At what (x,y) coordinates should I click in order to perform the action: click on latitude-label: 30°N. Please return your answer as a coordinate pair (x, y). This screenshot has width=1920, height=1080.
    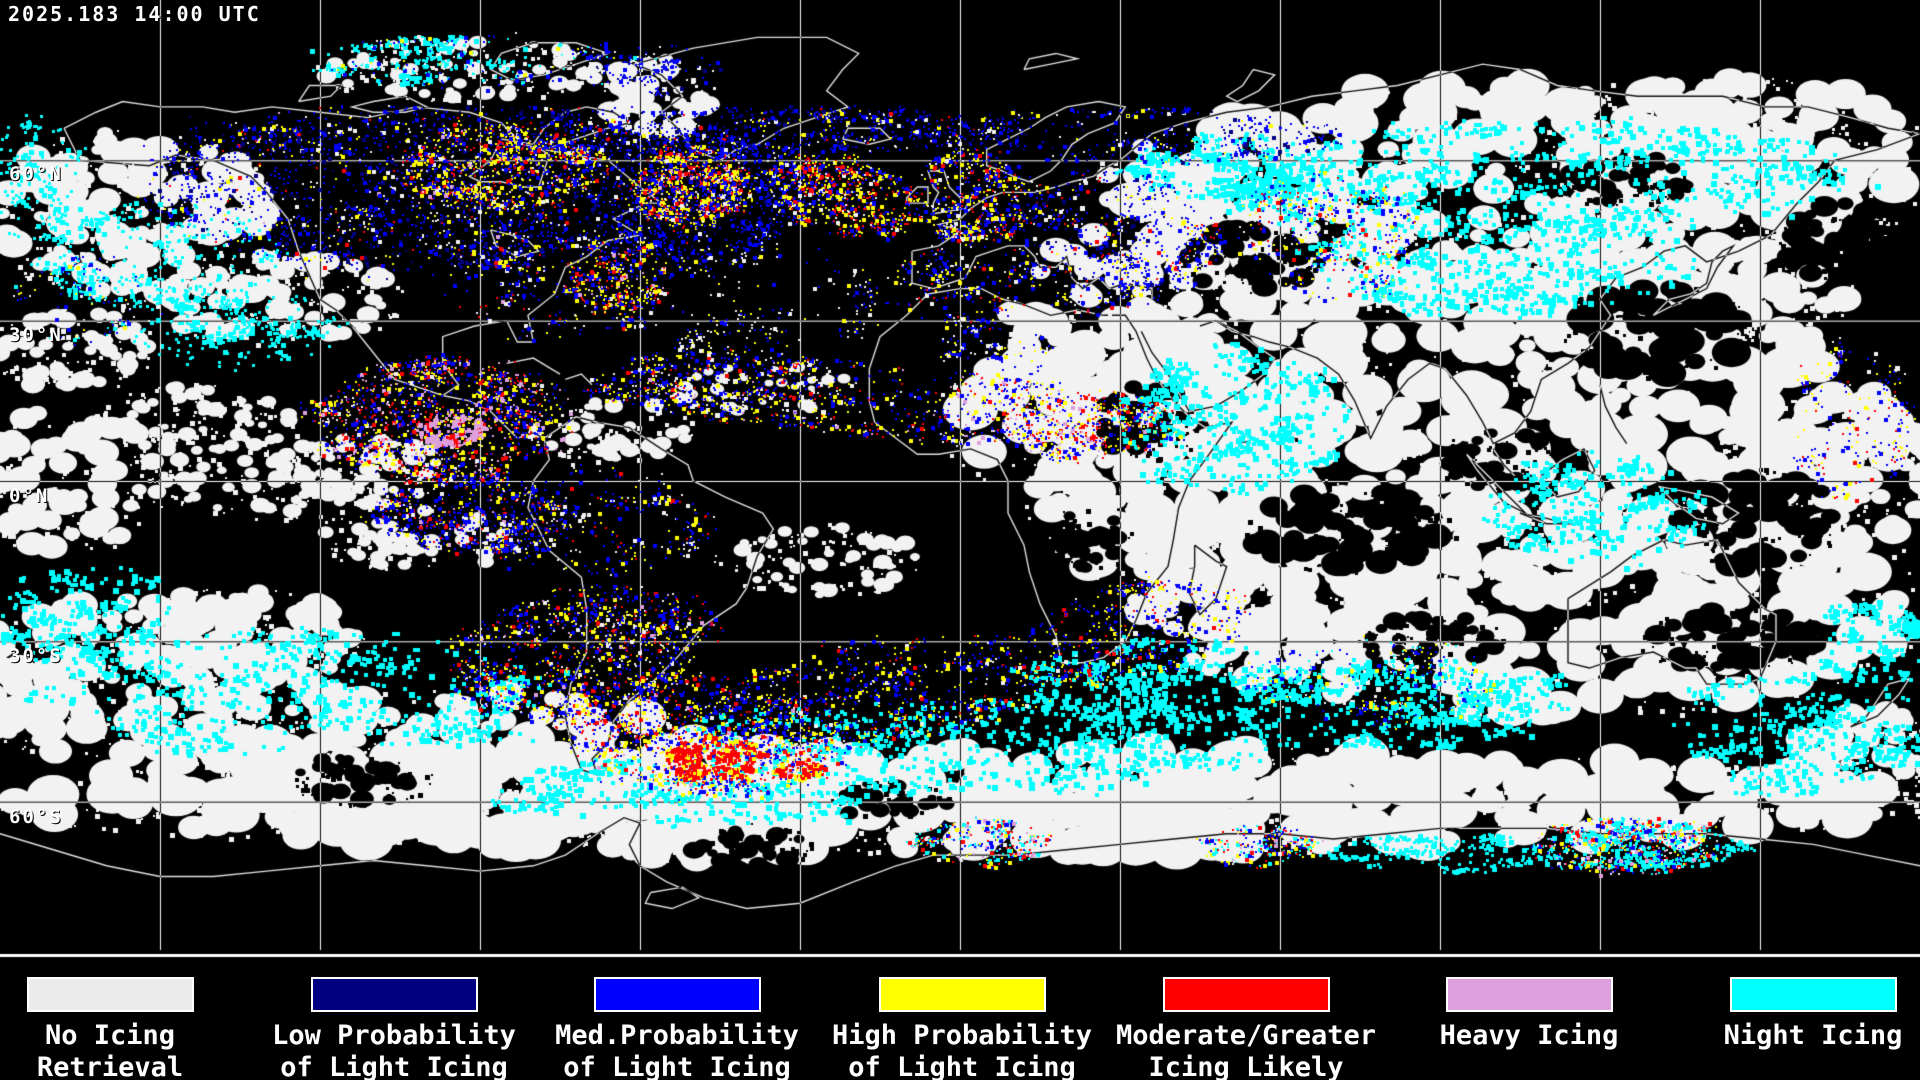
    Looking at the image, I should click on (36, 335).